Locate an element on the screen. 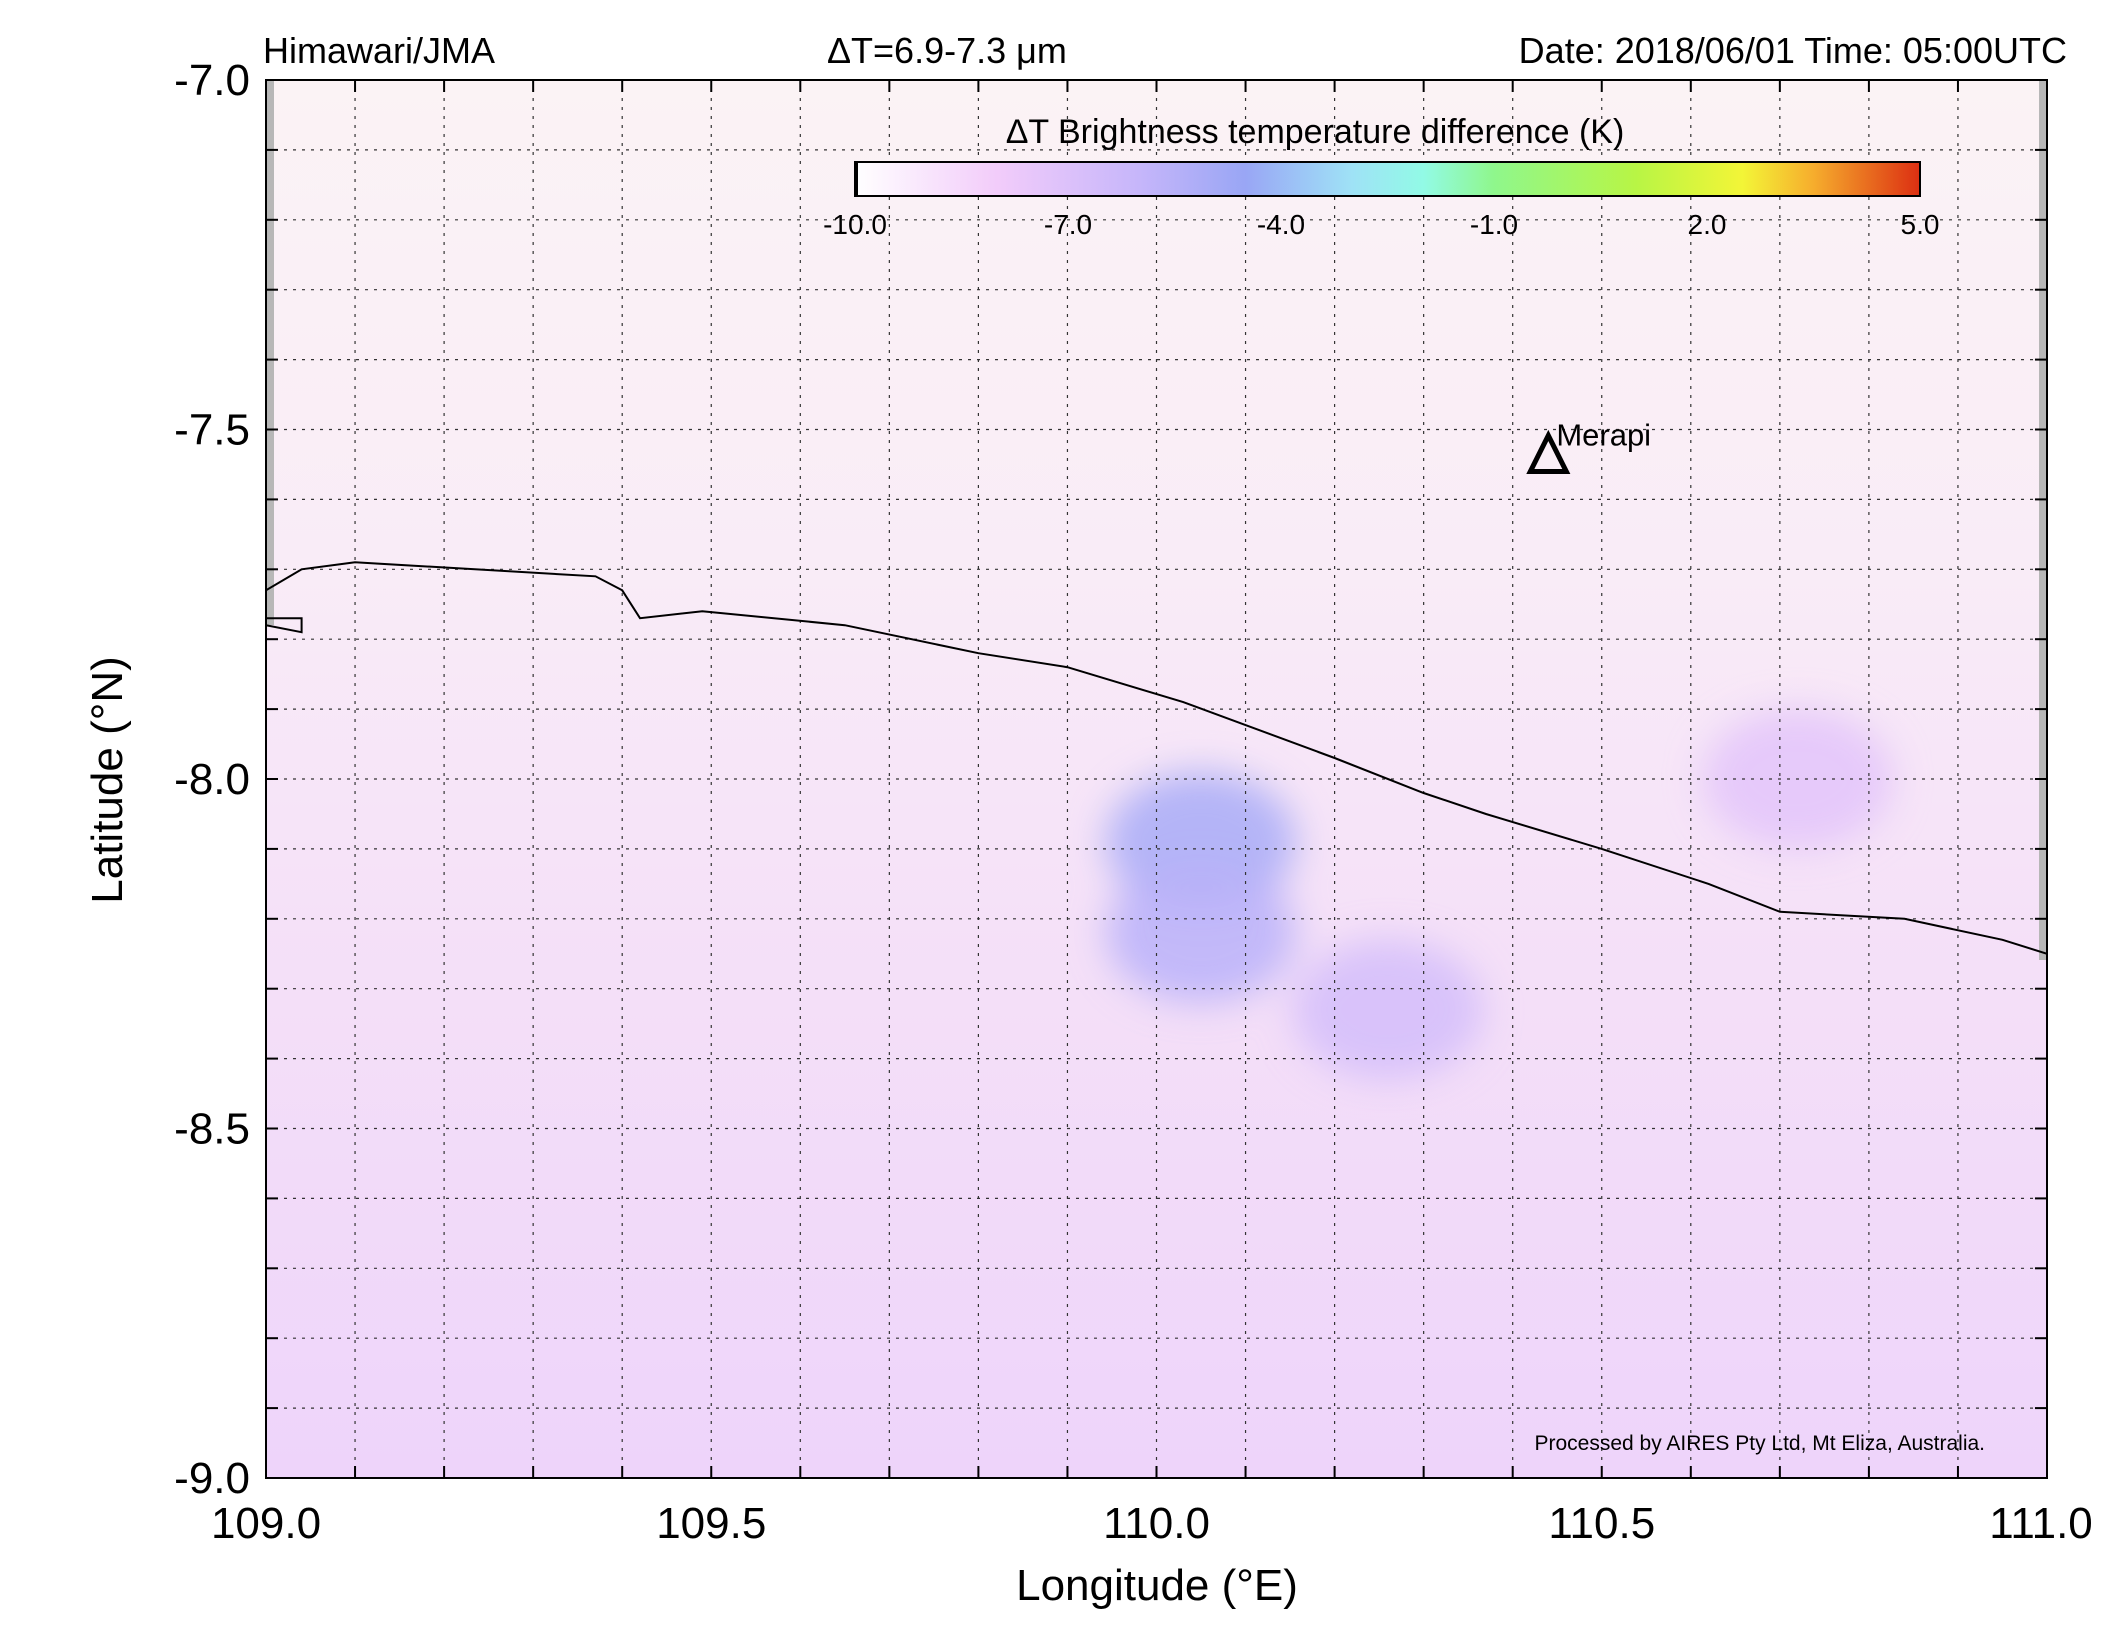 Image resolution: width=2125 pixels, height=1650 pixels. y-tick-label: -8.5 is located at coordinates (212, 1129).